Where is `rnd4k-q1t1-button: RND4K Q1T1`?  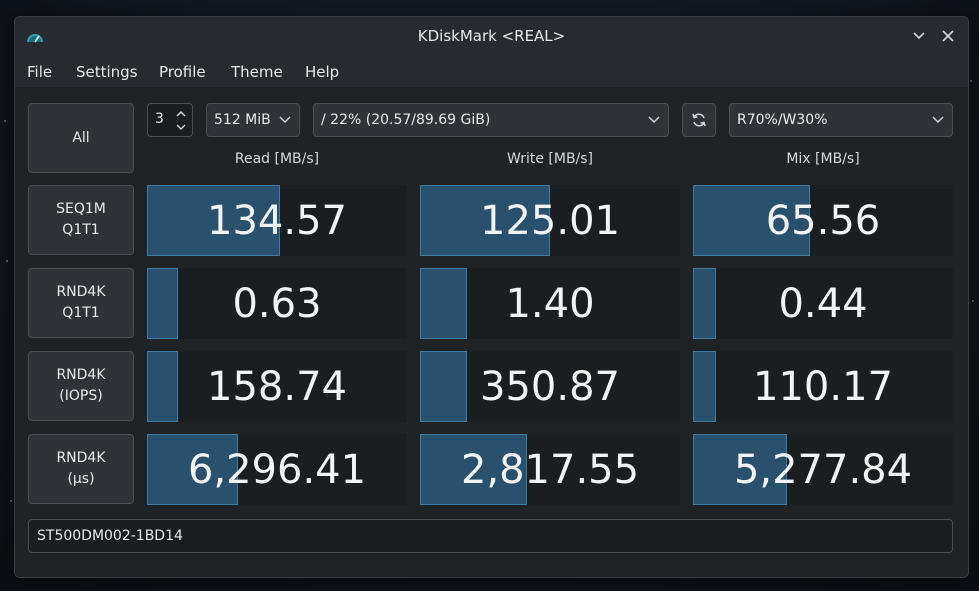
rnd4k-q1t1-button: RND4K Q1T1 is located at coordinates (81, 303).